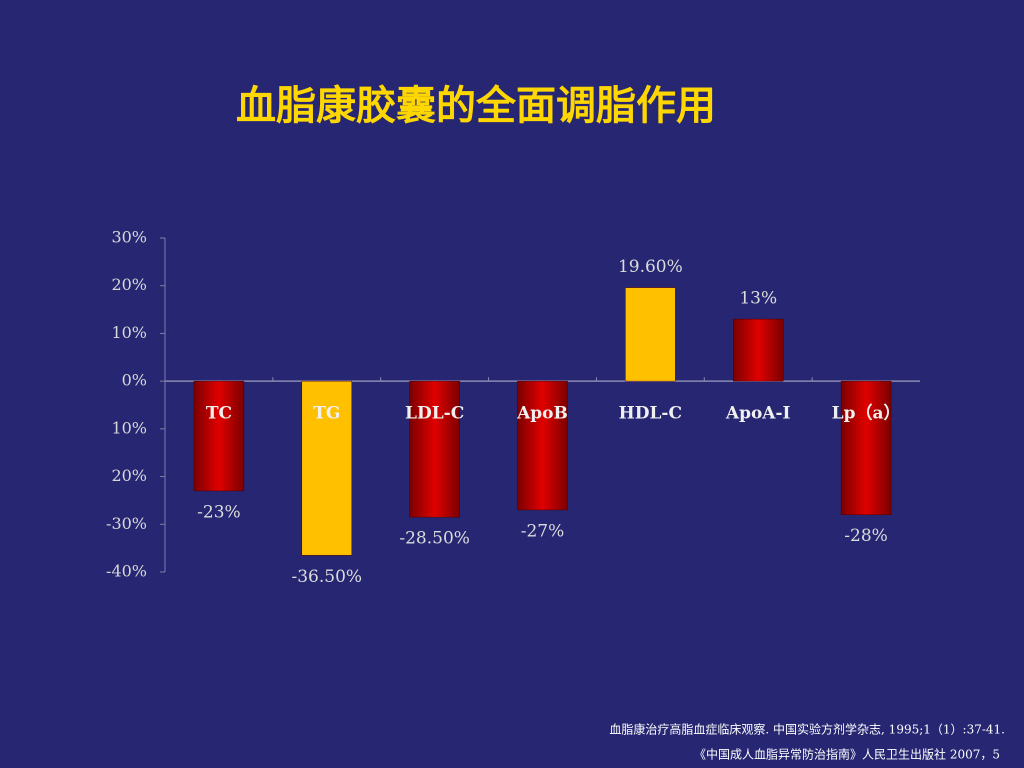 The image size is (1024, 768). I want to click on x-tick-label: ApoB, so click(542, 414).